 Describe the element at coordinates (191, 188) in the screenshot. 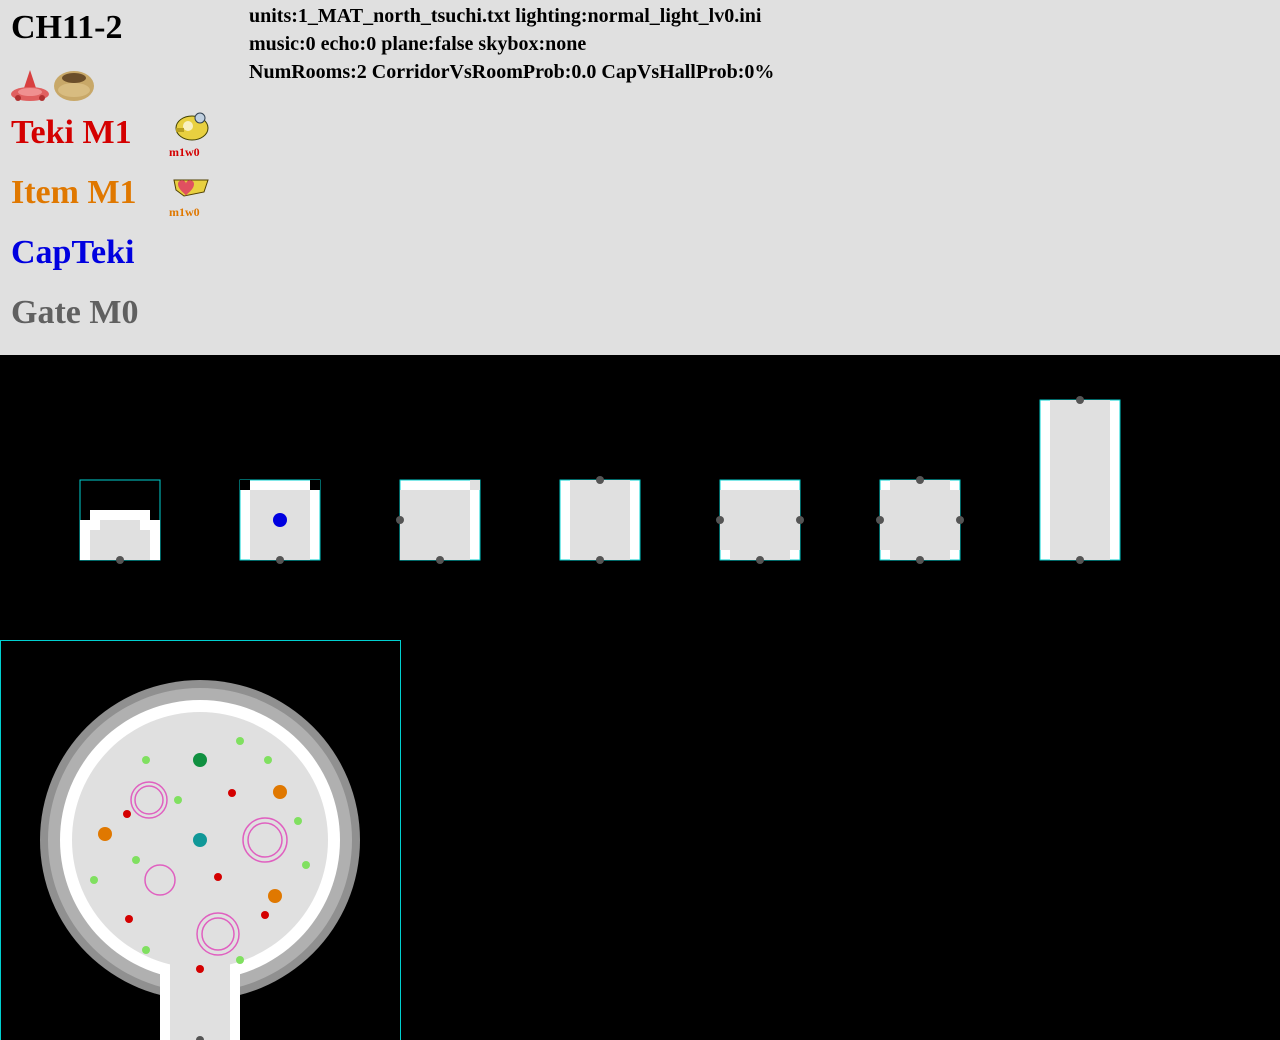

I see `treasure-icon` at that location.